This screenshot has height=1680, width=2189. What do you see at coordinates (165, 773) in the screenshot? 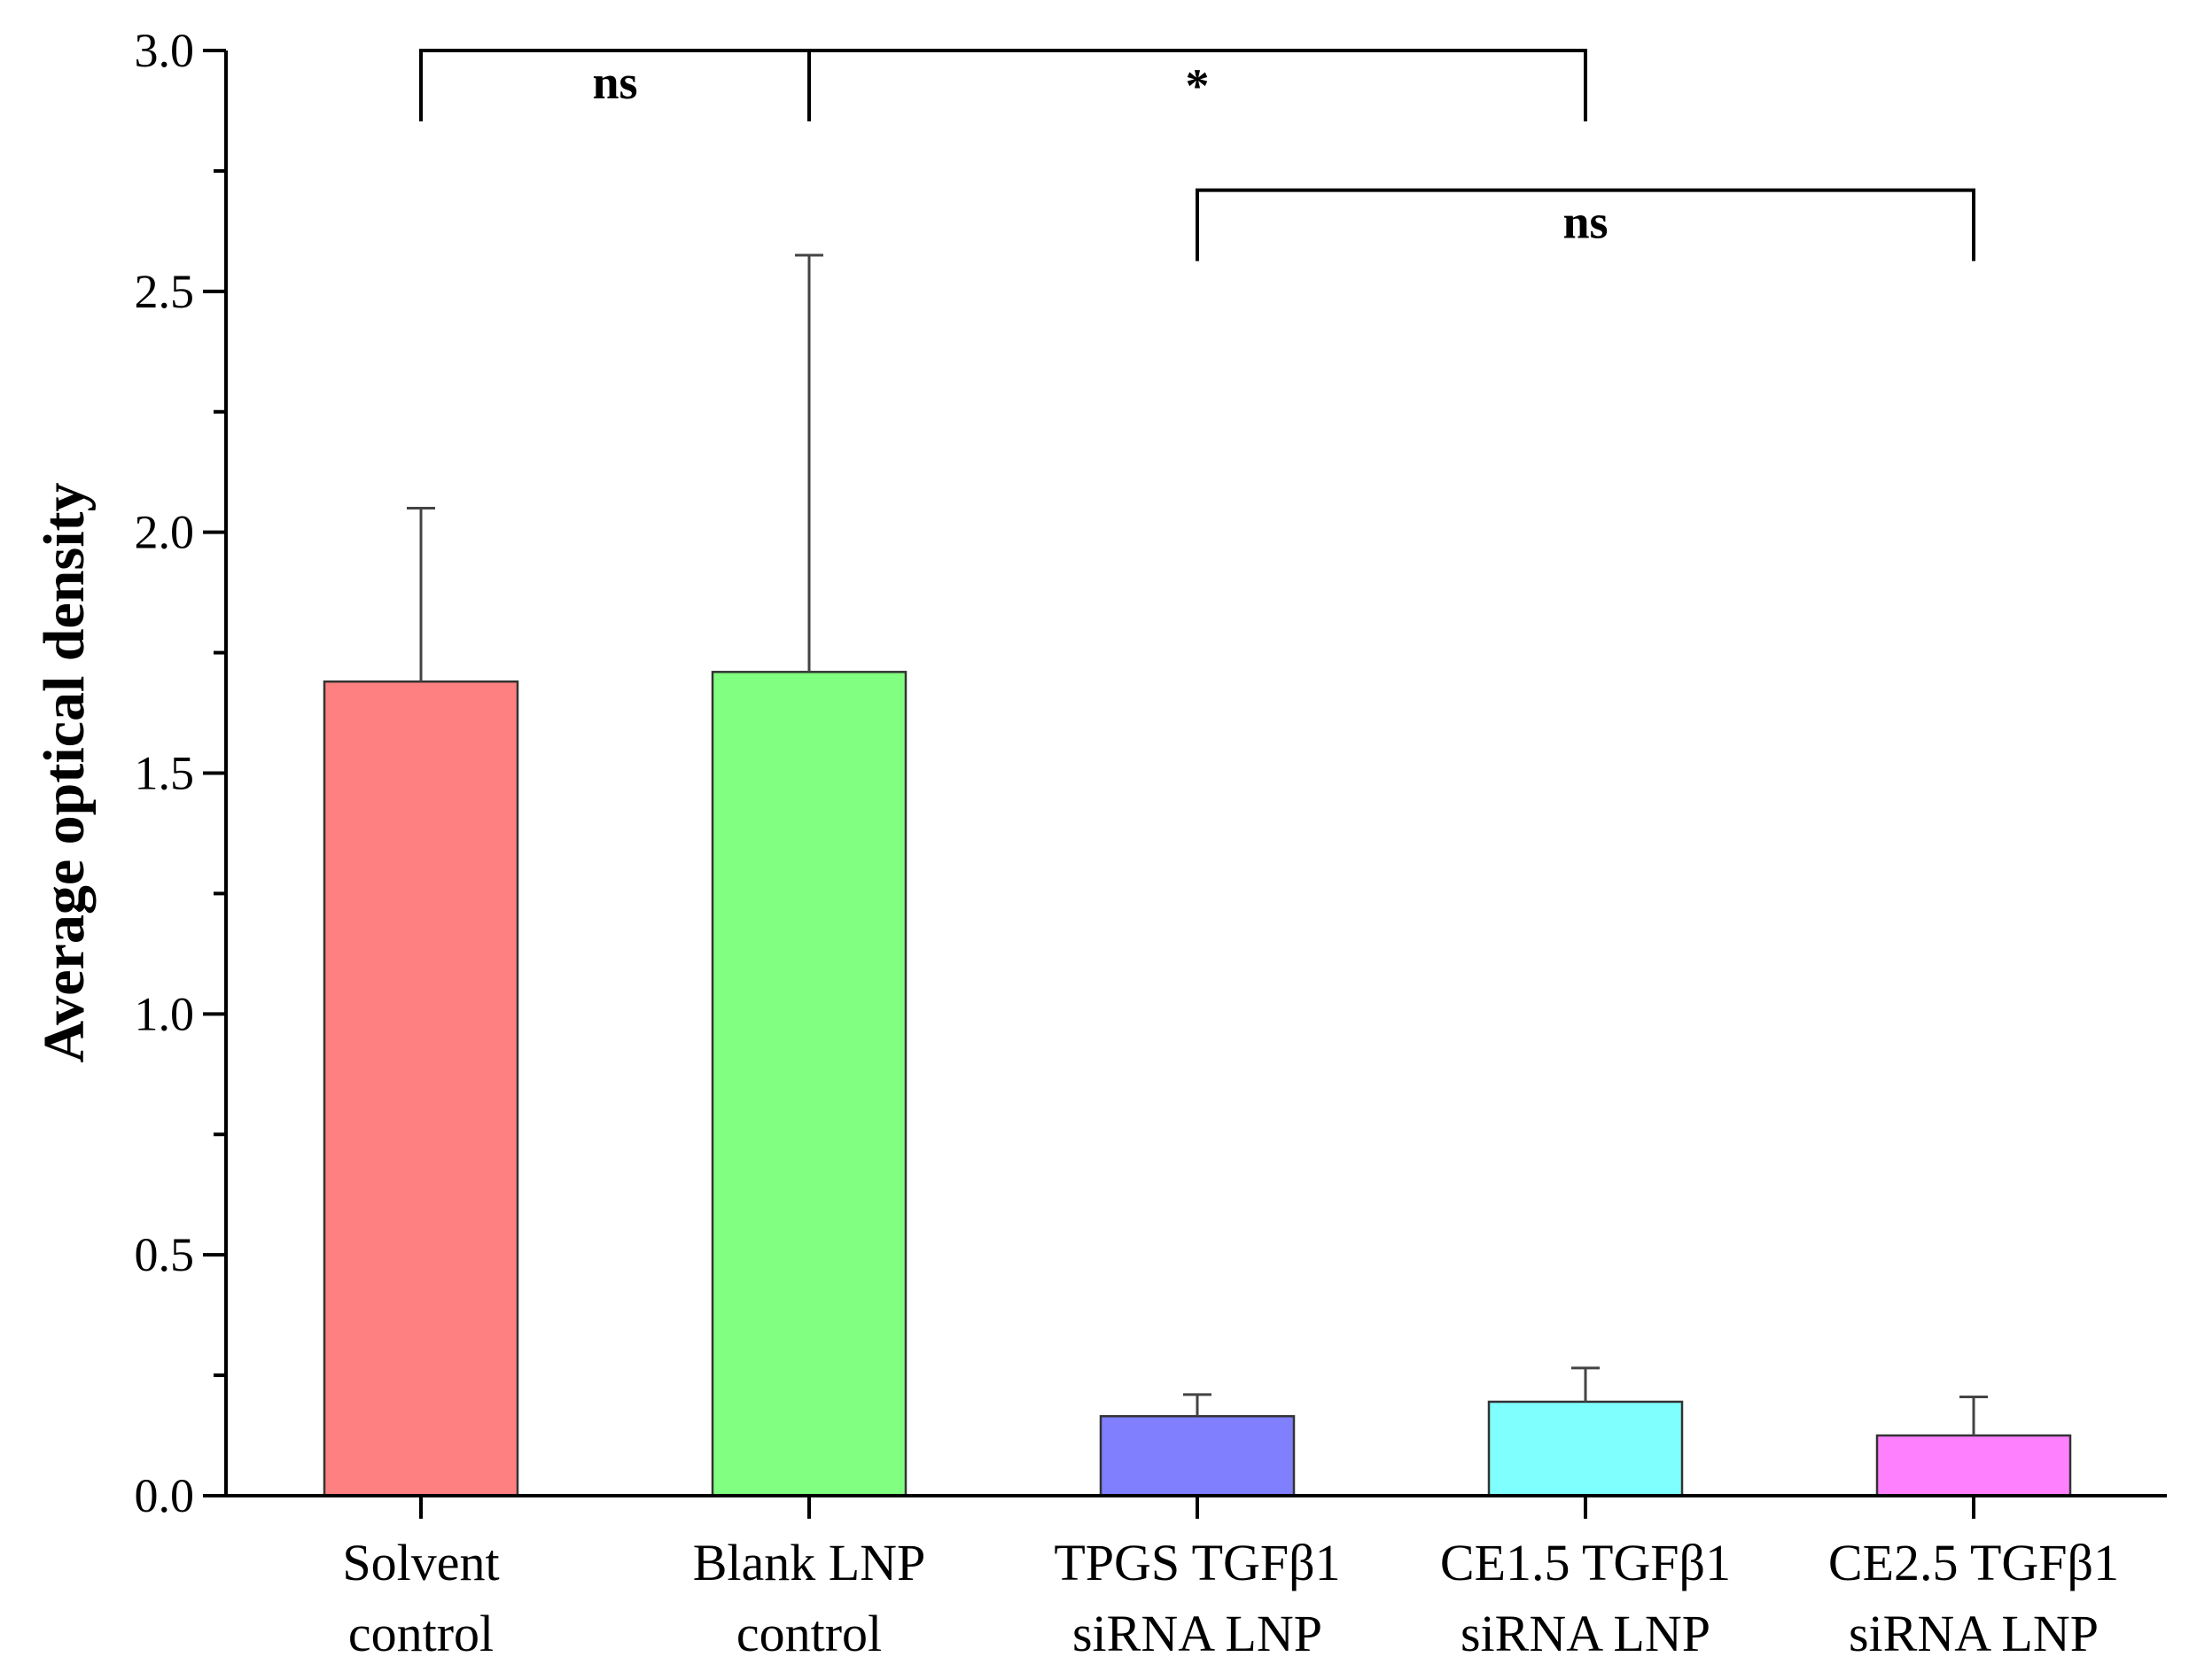
I see `y-tick-label: 1.5` at bounding box center [165, 773].